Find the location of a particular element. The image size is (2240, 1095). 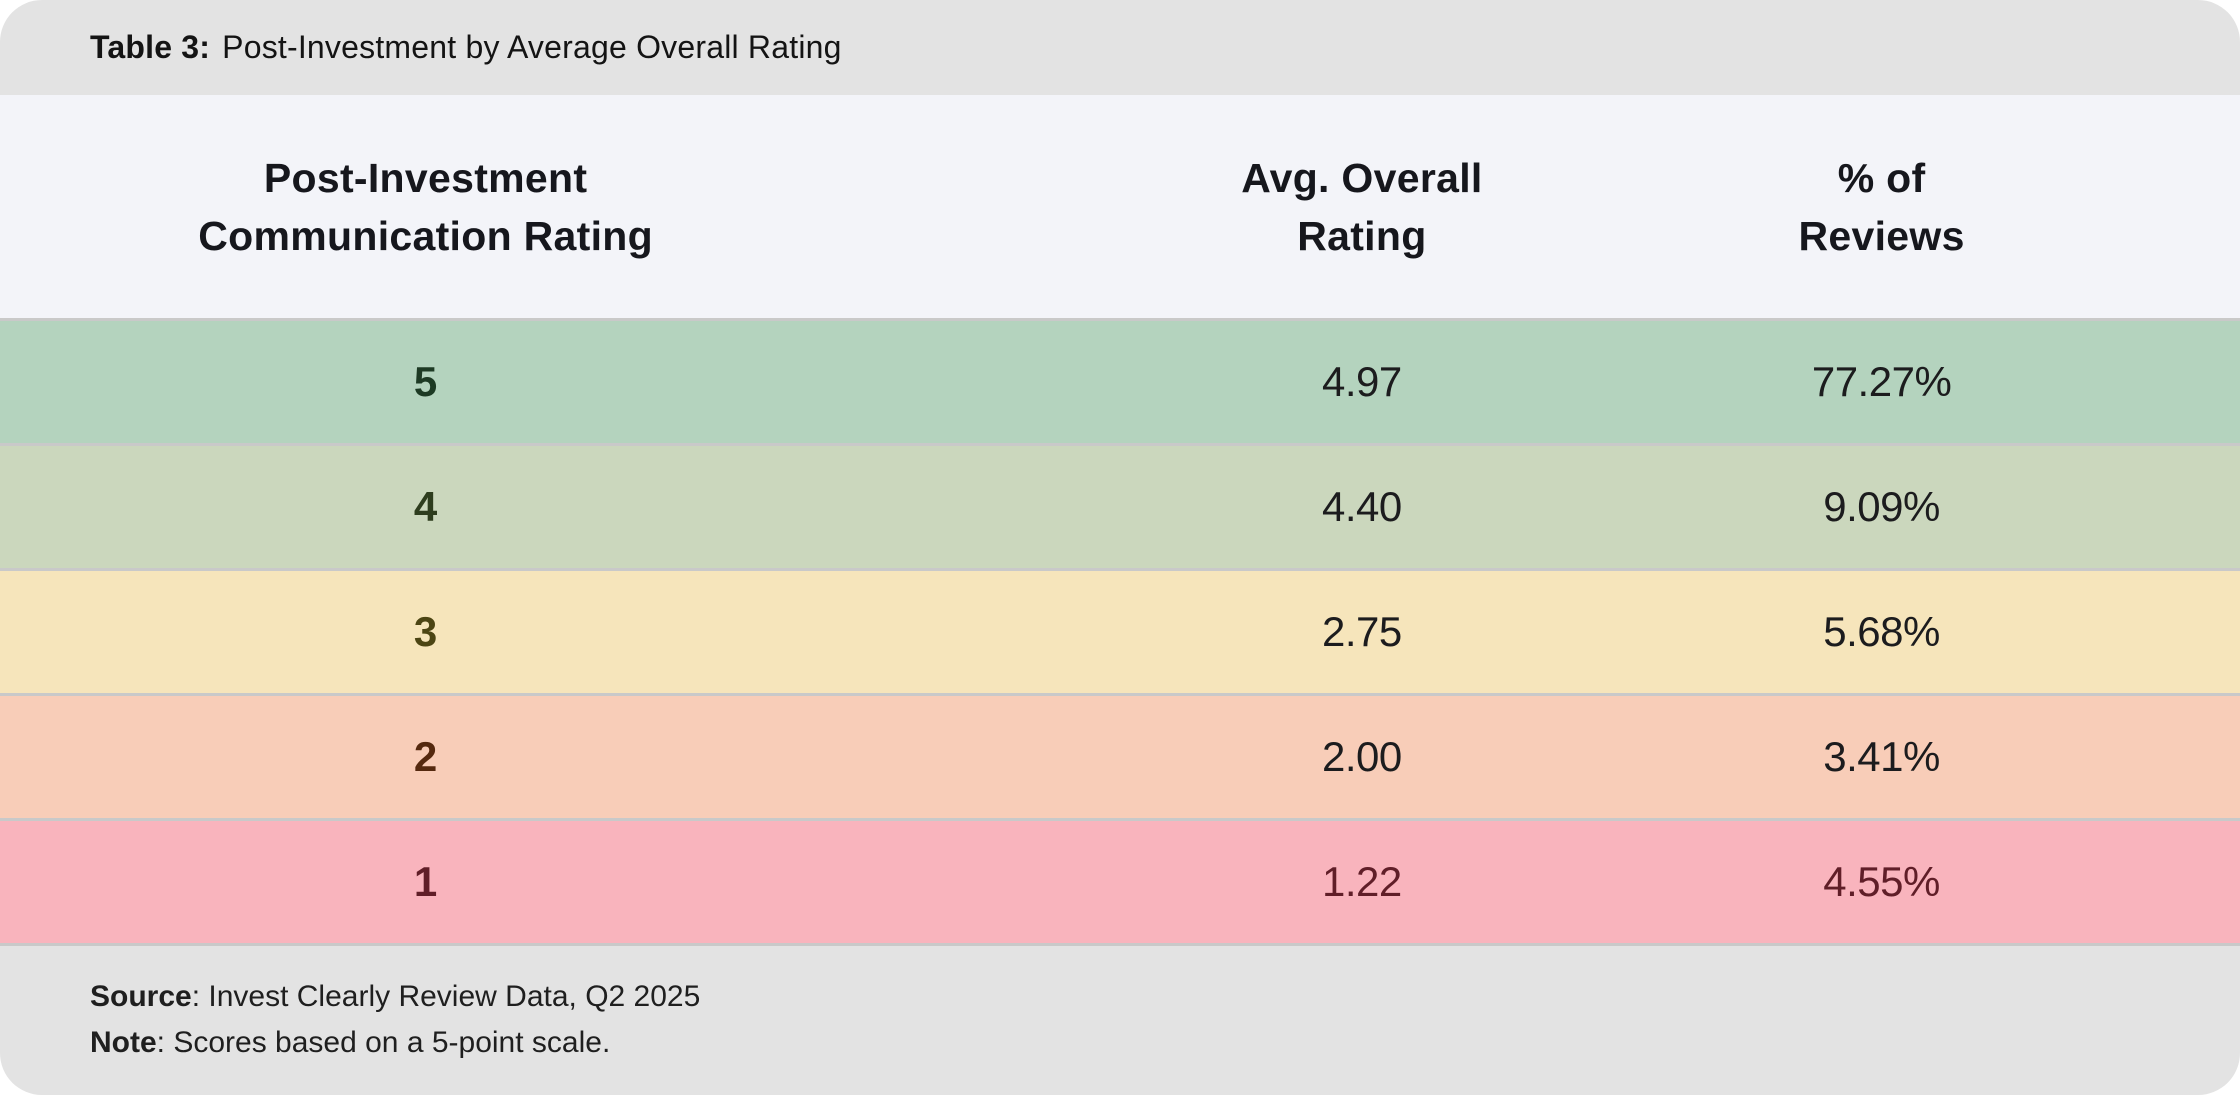

avg-overall-rating-cell: 4.40 is located at coordinates (1362, 506).